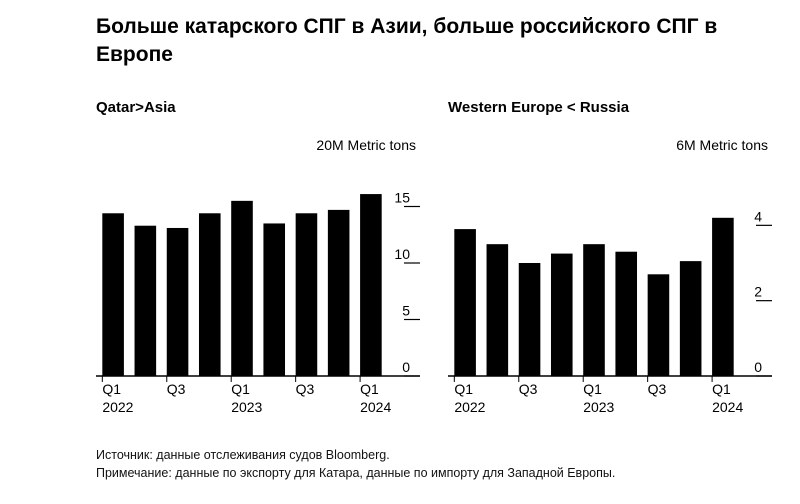 Image resolution: width=800 pixels, height=504 pixels. I want to click on unit-label: 20M Metric tons, so click(366, 145).